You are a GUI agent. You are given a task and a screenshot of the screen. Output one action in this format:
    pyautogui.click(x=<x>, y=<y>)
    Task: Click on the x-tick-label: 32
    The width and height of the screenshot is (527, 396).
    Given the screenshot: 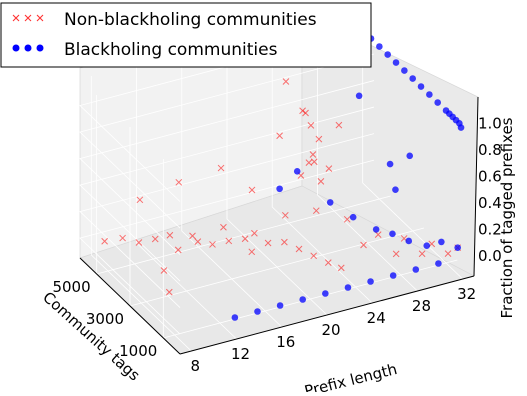 What is the action you would take?
    pyautogui.click(x=466, y=294)
    